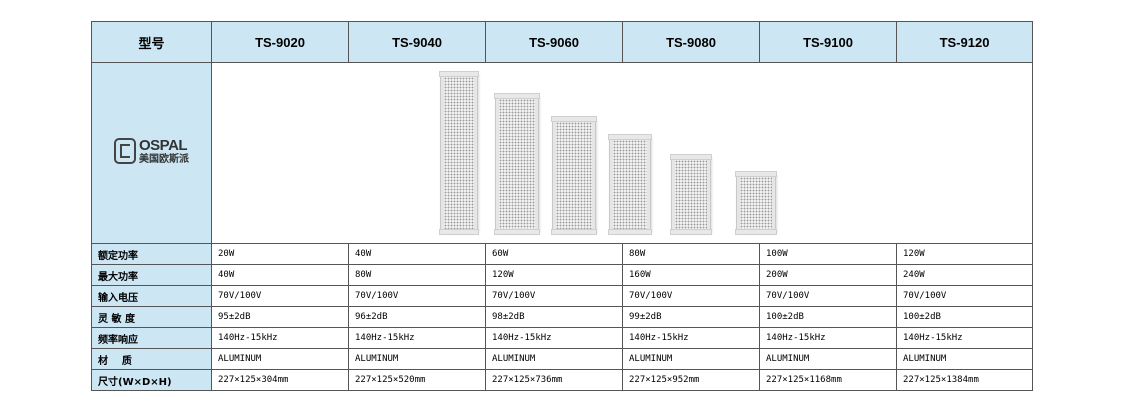 Image resolution: width=1122 pixels, height=417 pixels. I want to click on model-header: TS-9100, so click(828, 42).